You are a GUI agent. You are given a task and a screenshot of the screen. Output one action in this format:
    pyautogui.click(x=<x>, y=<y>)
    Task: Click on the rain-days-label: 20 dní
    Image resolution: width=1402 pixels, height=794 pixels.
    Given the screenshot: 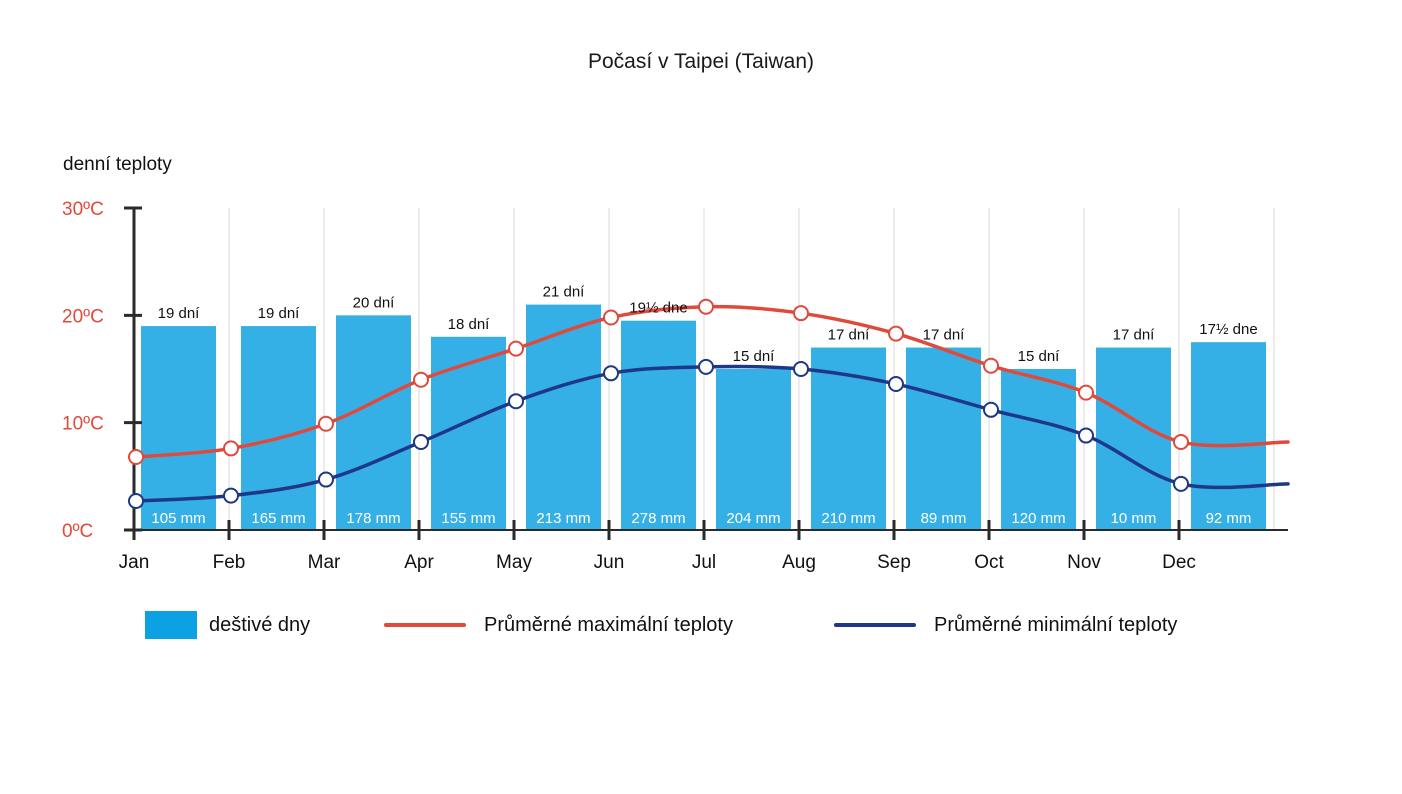 What is the action you would take?
    pyautogui.click(x=374, y=302)
    